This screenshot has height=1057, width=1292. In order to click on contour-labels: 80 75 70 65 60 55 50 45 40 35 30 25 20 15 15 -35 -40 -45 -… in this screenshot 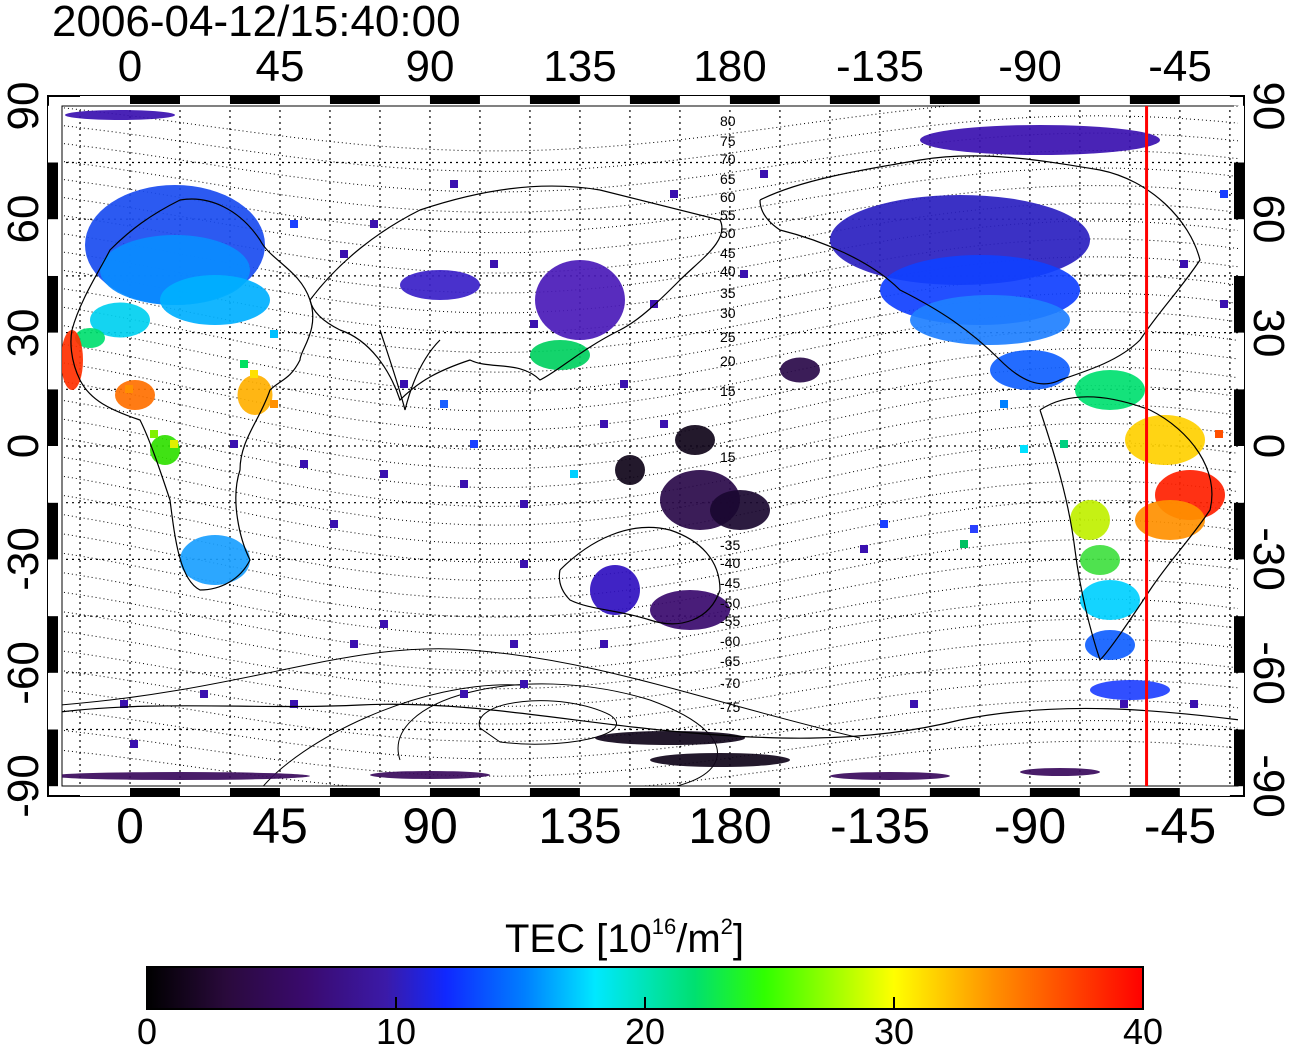, I will do `click(730, 414)`.